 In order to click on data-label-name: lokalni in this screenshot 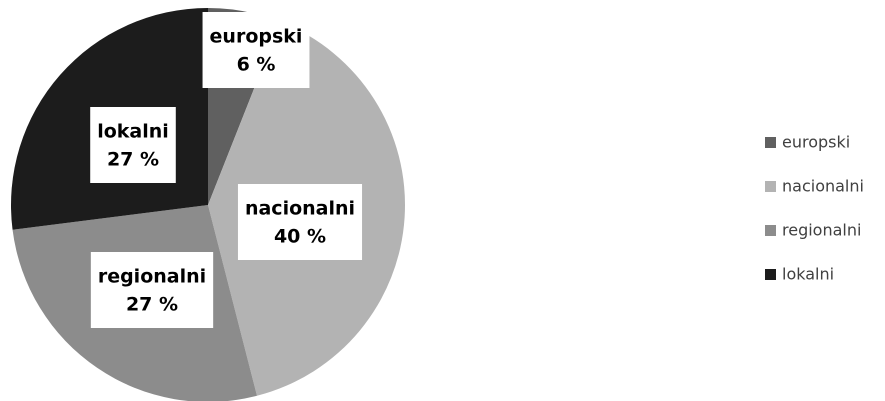, I will do `click(133, 132)`.